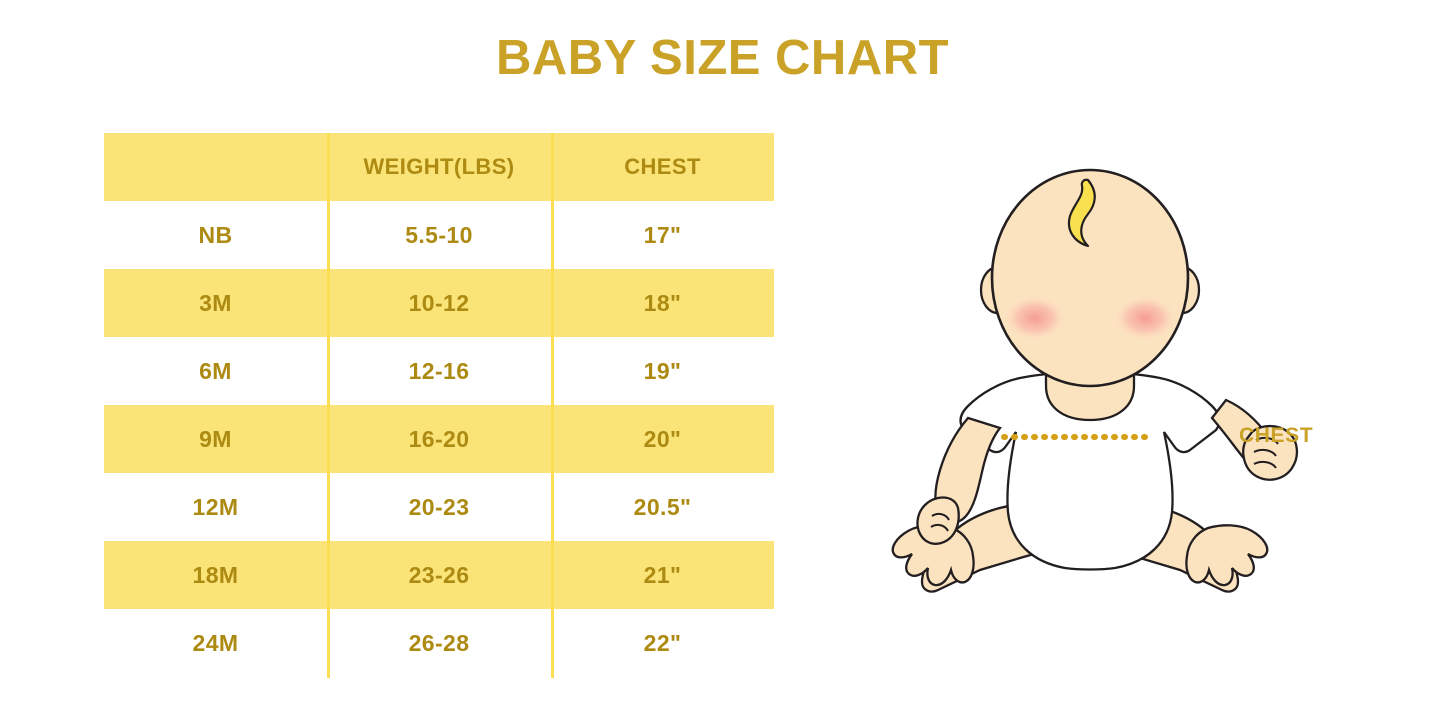  What do you see at coordinates (215, 642) in the screenshot?
I see `cell-size: 24M` at bounding box center [215, 642].